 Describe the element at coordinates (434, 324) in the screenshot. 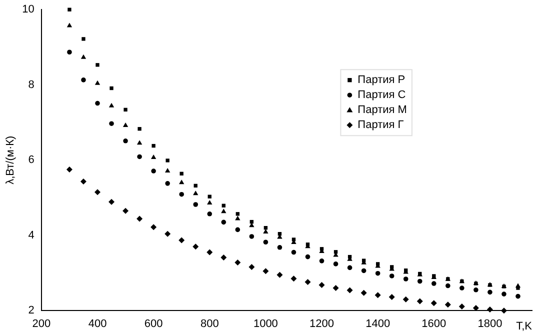

I see `x-tick-label: 1600` at that location.